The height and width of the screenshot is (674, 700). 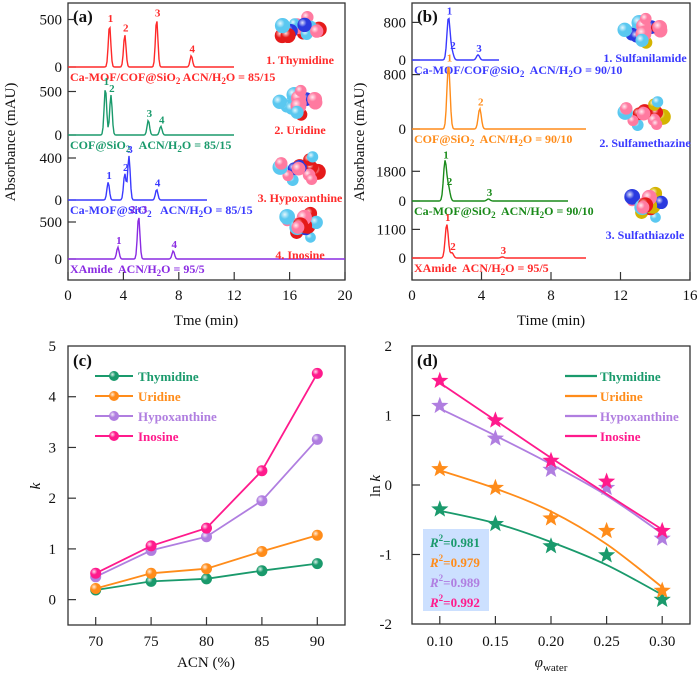 I want to click on x-tick-label: 4, so click(x=124, y=296).